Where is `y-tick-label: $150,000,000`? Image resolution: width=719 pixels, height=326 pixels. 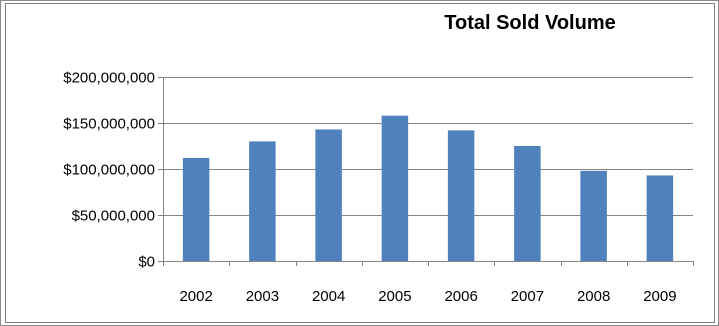 y-tick-label: $150,000,000 is located at coordinates (109, 124).